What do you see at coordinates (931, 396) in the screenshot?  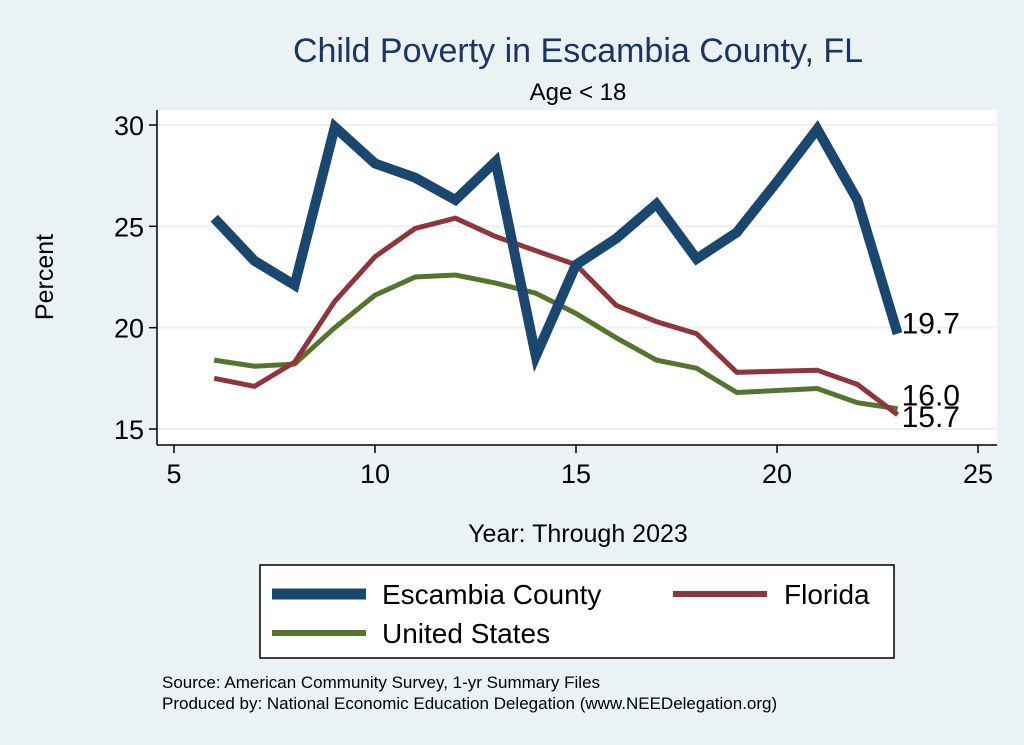 I see `end-label-united-states: 16.0` at bounding box center [931, 396].